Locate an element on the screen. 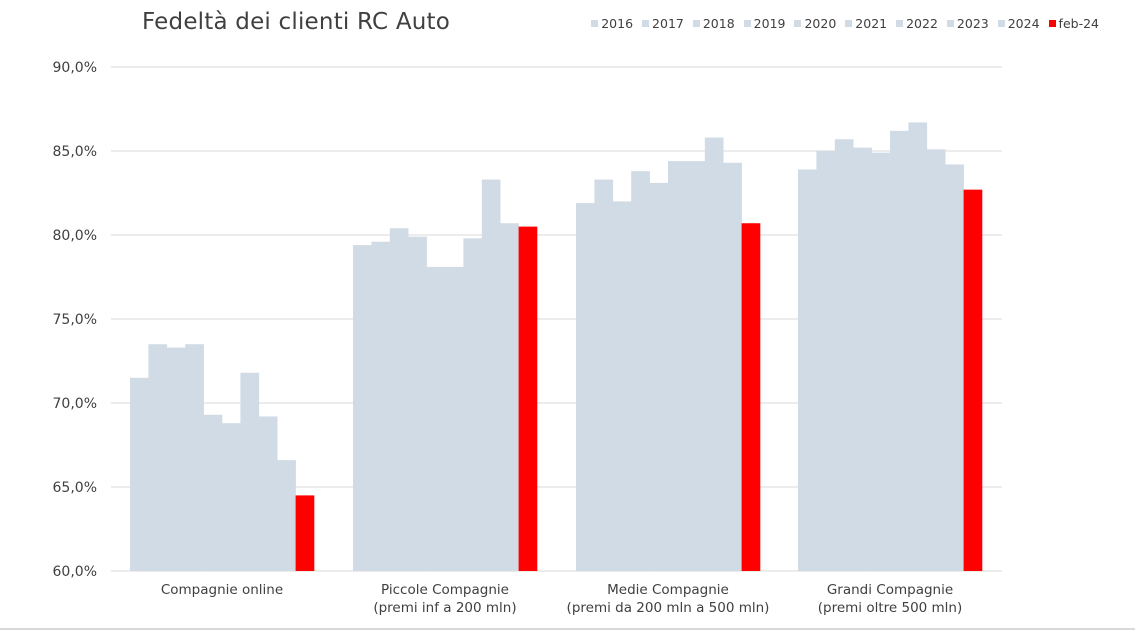  legend-label: 2024 is located at coordinates (1023, 23).